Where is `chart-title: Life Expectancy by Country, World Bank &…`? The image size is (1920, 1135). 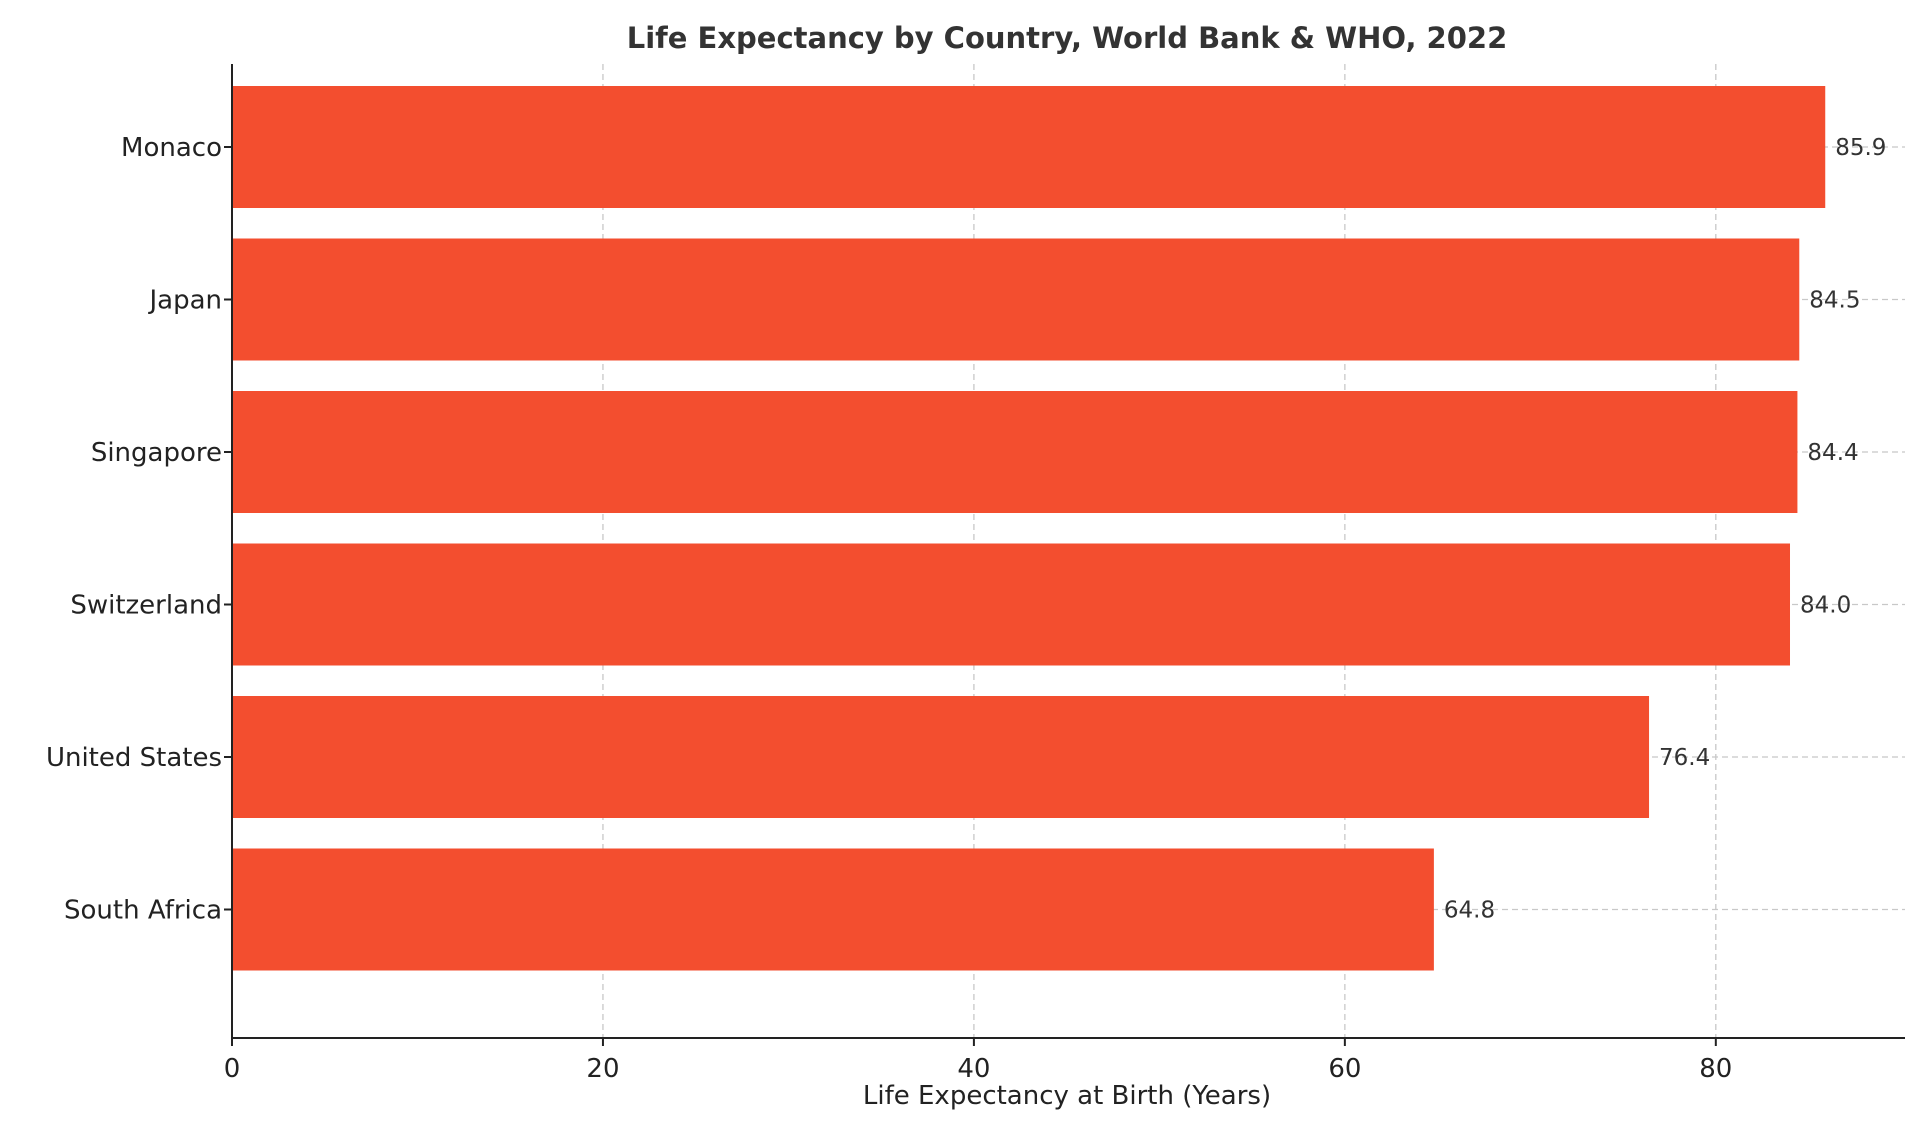
chart-title: Life Expectancy by Country, World Bank &… is located at coordinates (1067, 38).